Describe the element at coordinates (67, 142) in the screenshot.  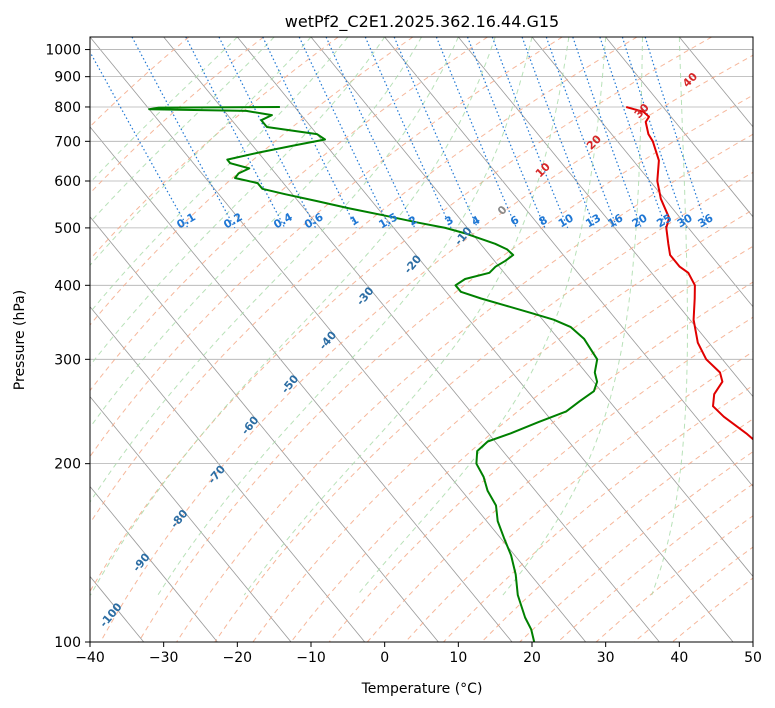
I see `y-tick-label: 700` at that location.